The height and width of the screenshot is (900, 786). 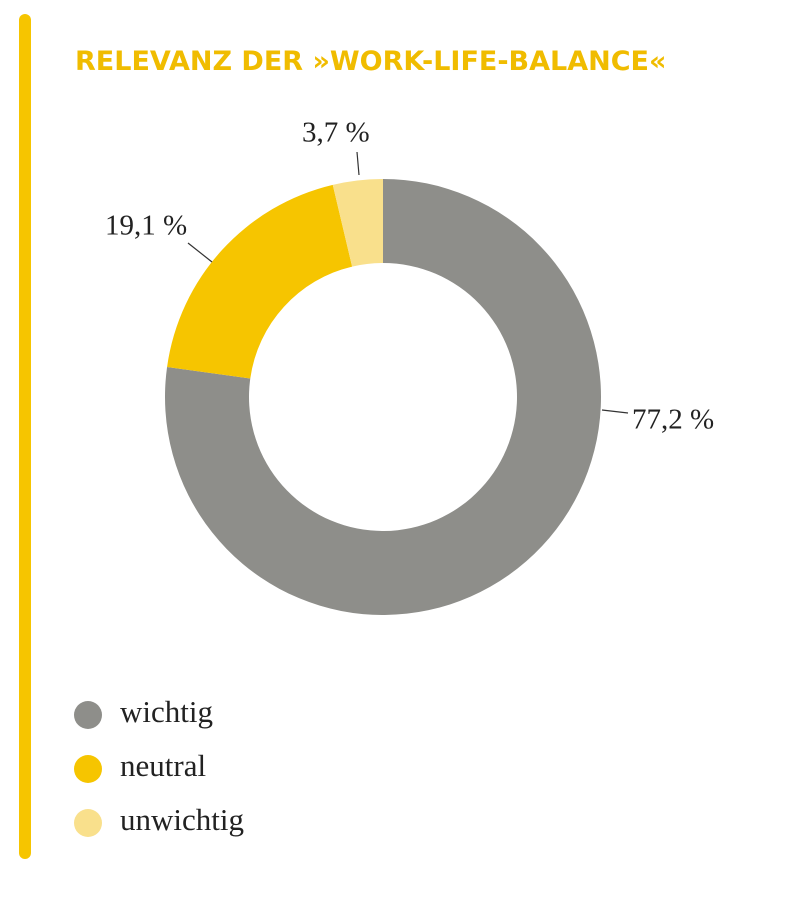 I want to click on chart-title: RELEVANZ DER »WORK-LIFE-BALANCE«, so click(x=370, y=61).